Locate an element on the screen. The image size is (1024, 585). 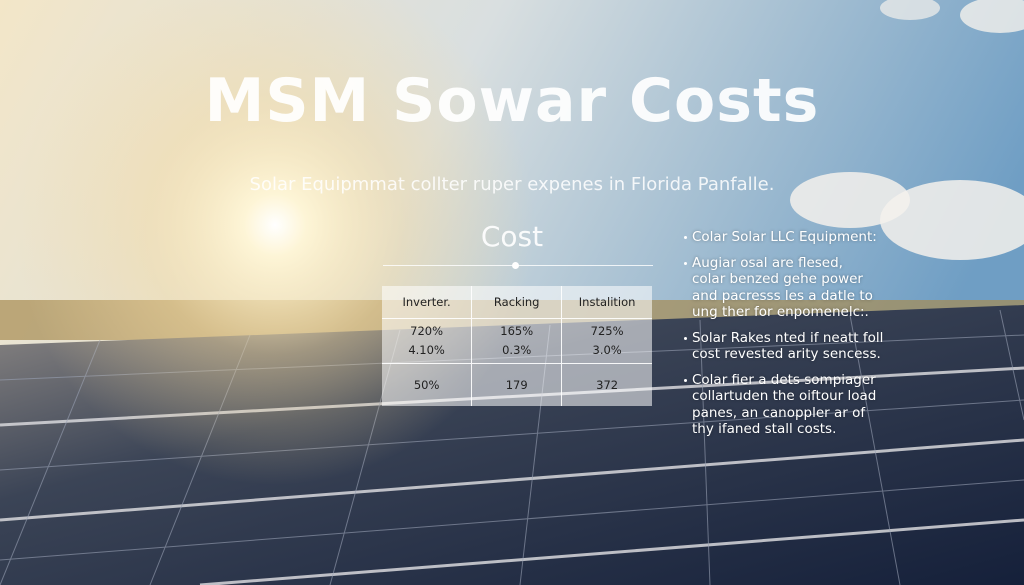
table-cell: 165% 0.3% is located at coordinates (516, 341).